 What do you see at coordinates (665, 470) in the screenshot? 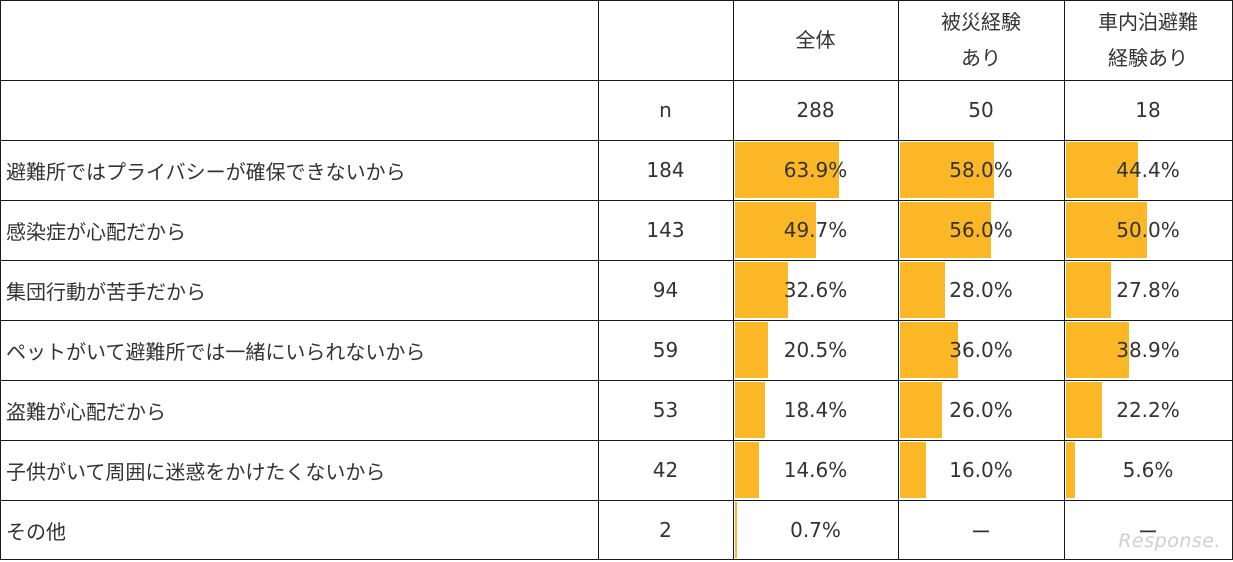
I see `row-count: 42` at bounding box center [665, 470].